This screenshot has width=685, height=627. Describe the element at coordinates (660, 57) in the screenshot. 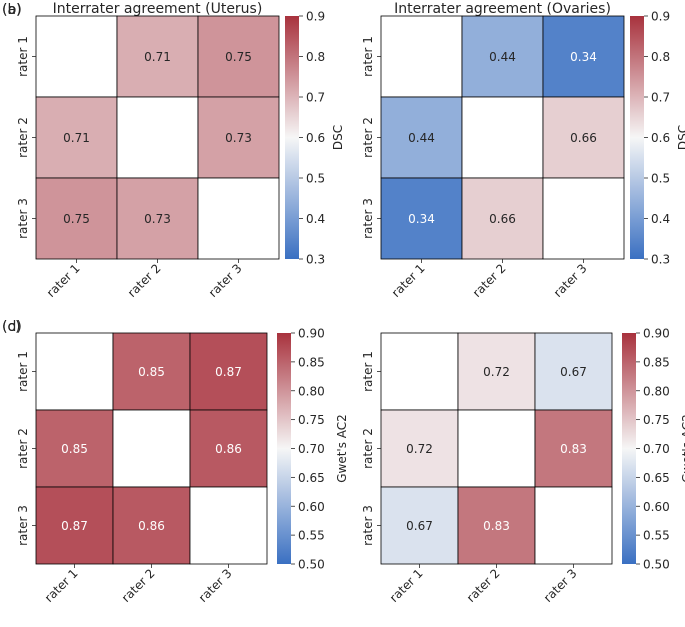

I see `colorbar-tick-label: 0.8` at that location.